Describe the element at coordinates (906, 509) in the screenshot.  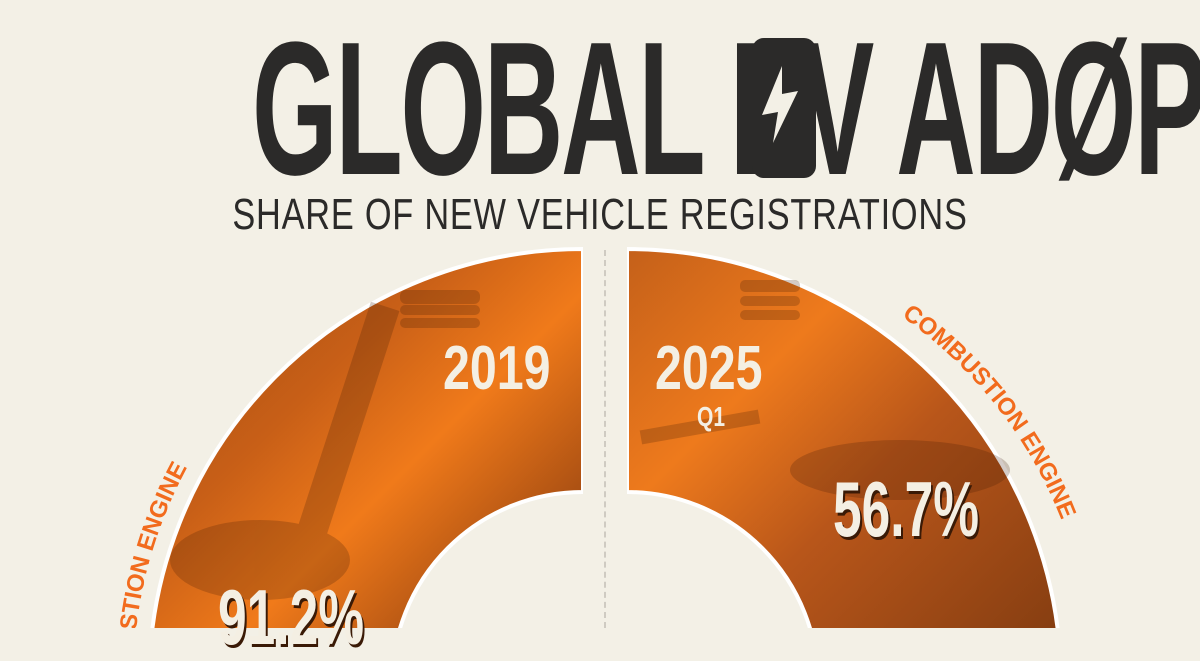
I see `value-2025: 56.7%` at that location.